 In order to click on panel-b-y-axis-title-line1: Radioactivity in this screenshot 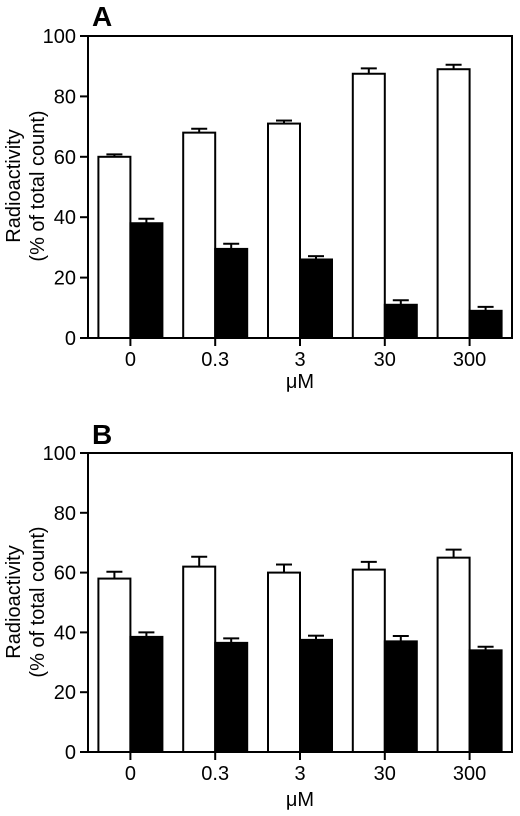, I will do `click(14, 601)`.